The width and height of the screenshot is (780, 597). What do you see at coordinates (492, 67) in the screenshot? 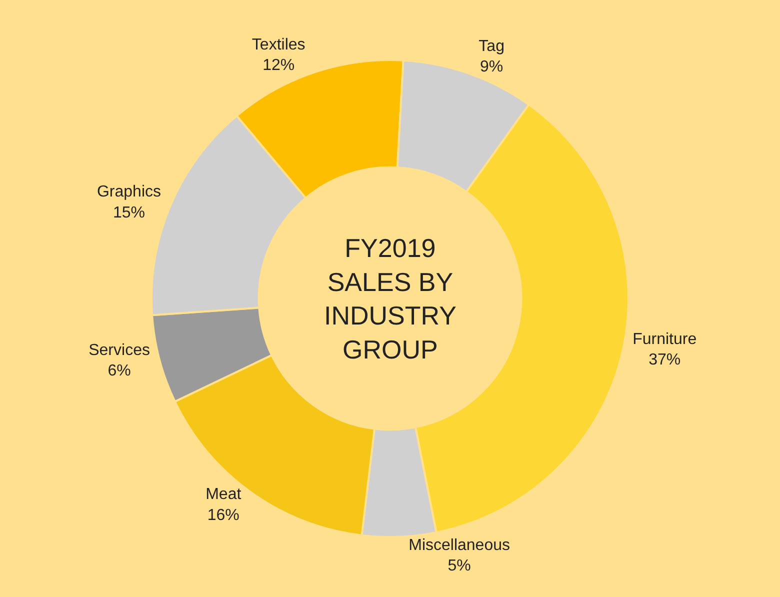
I see `data-label: 9%` at bounding box center [492, 67].